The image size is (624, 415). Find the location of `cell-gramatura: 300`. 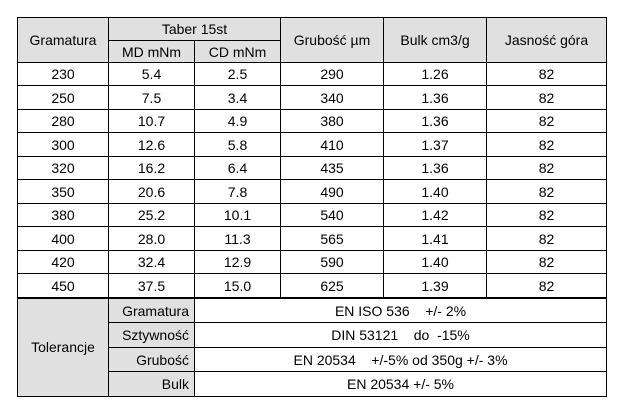

cell-gramatura: 300 is located at coordinates (63, 144).